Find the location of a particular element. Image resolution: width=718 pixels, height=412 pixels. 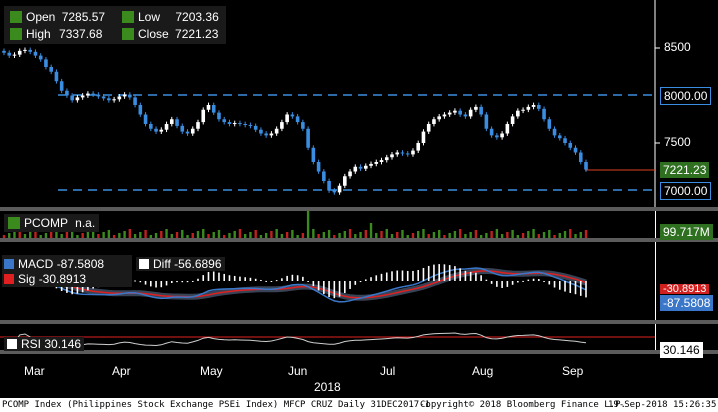

volume-chart is located at coordinates (327, 224).